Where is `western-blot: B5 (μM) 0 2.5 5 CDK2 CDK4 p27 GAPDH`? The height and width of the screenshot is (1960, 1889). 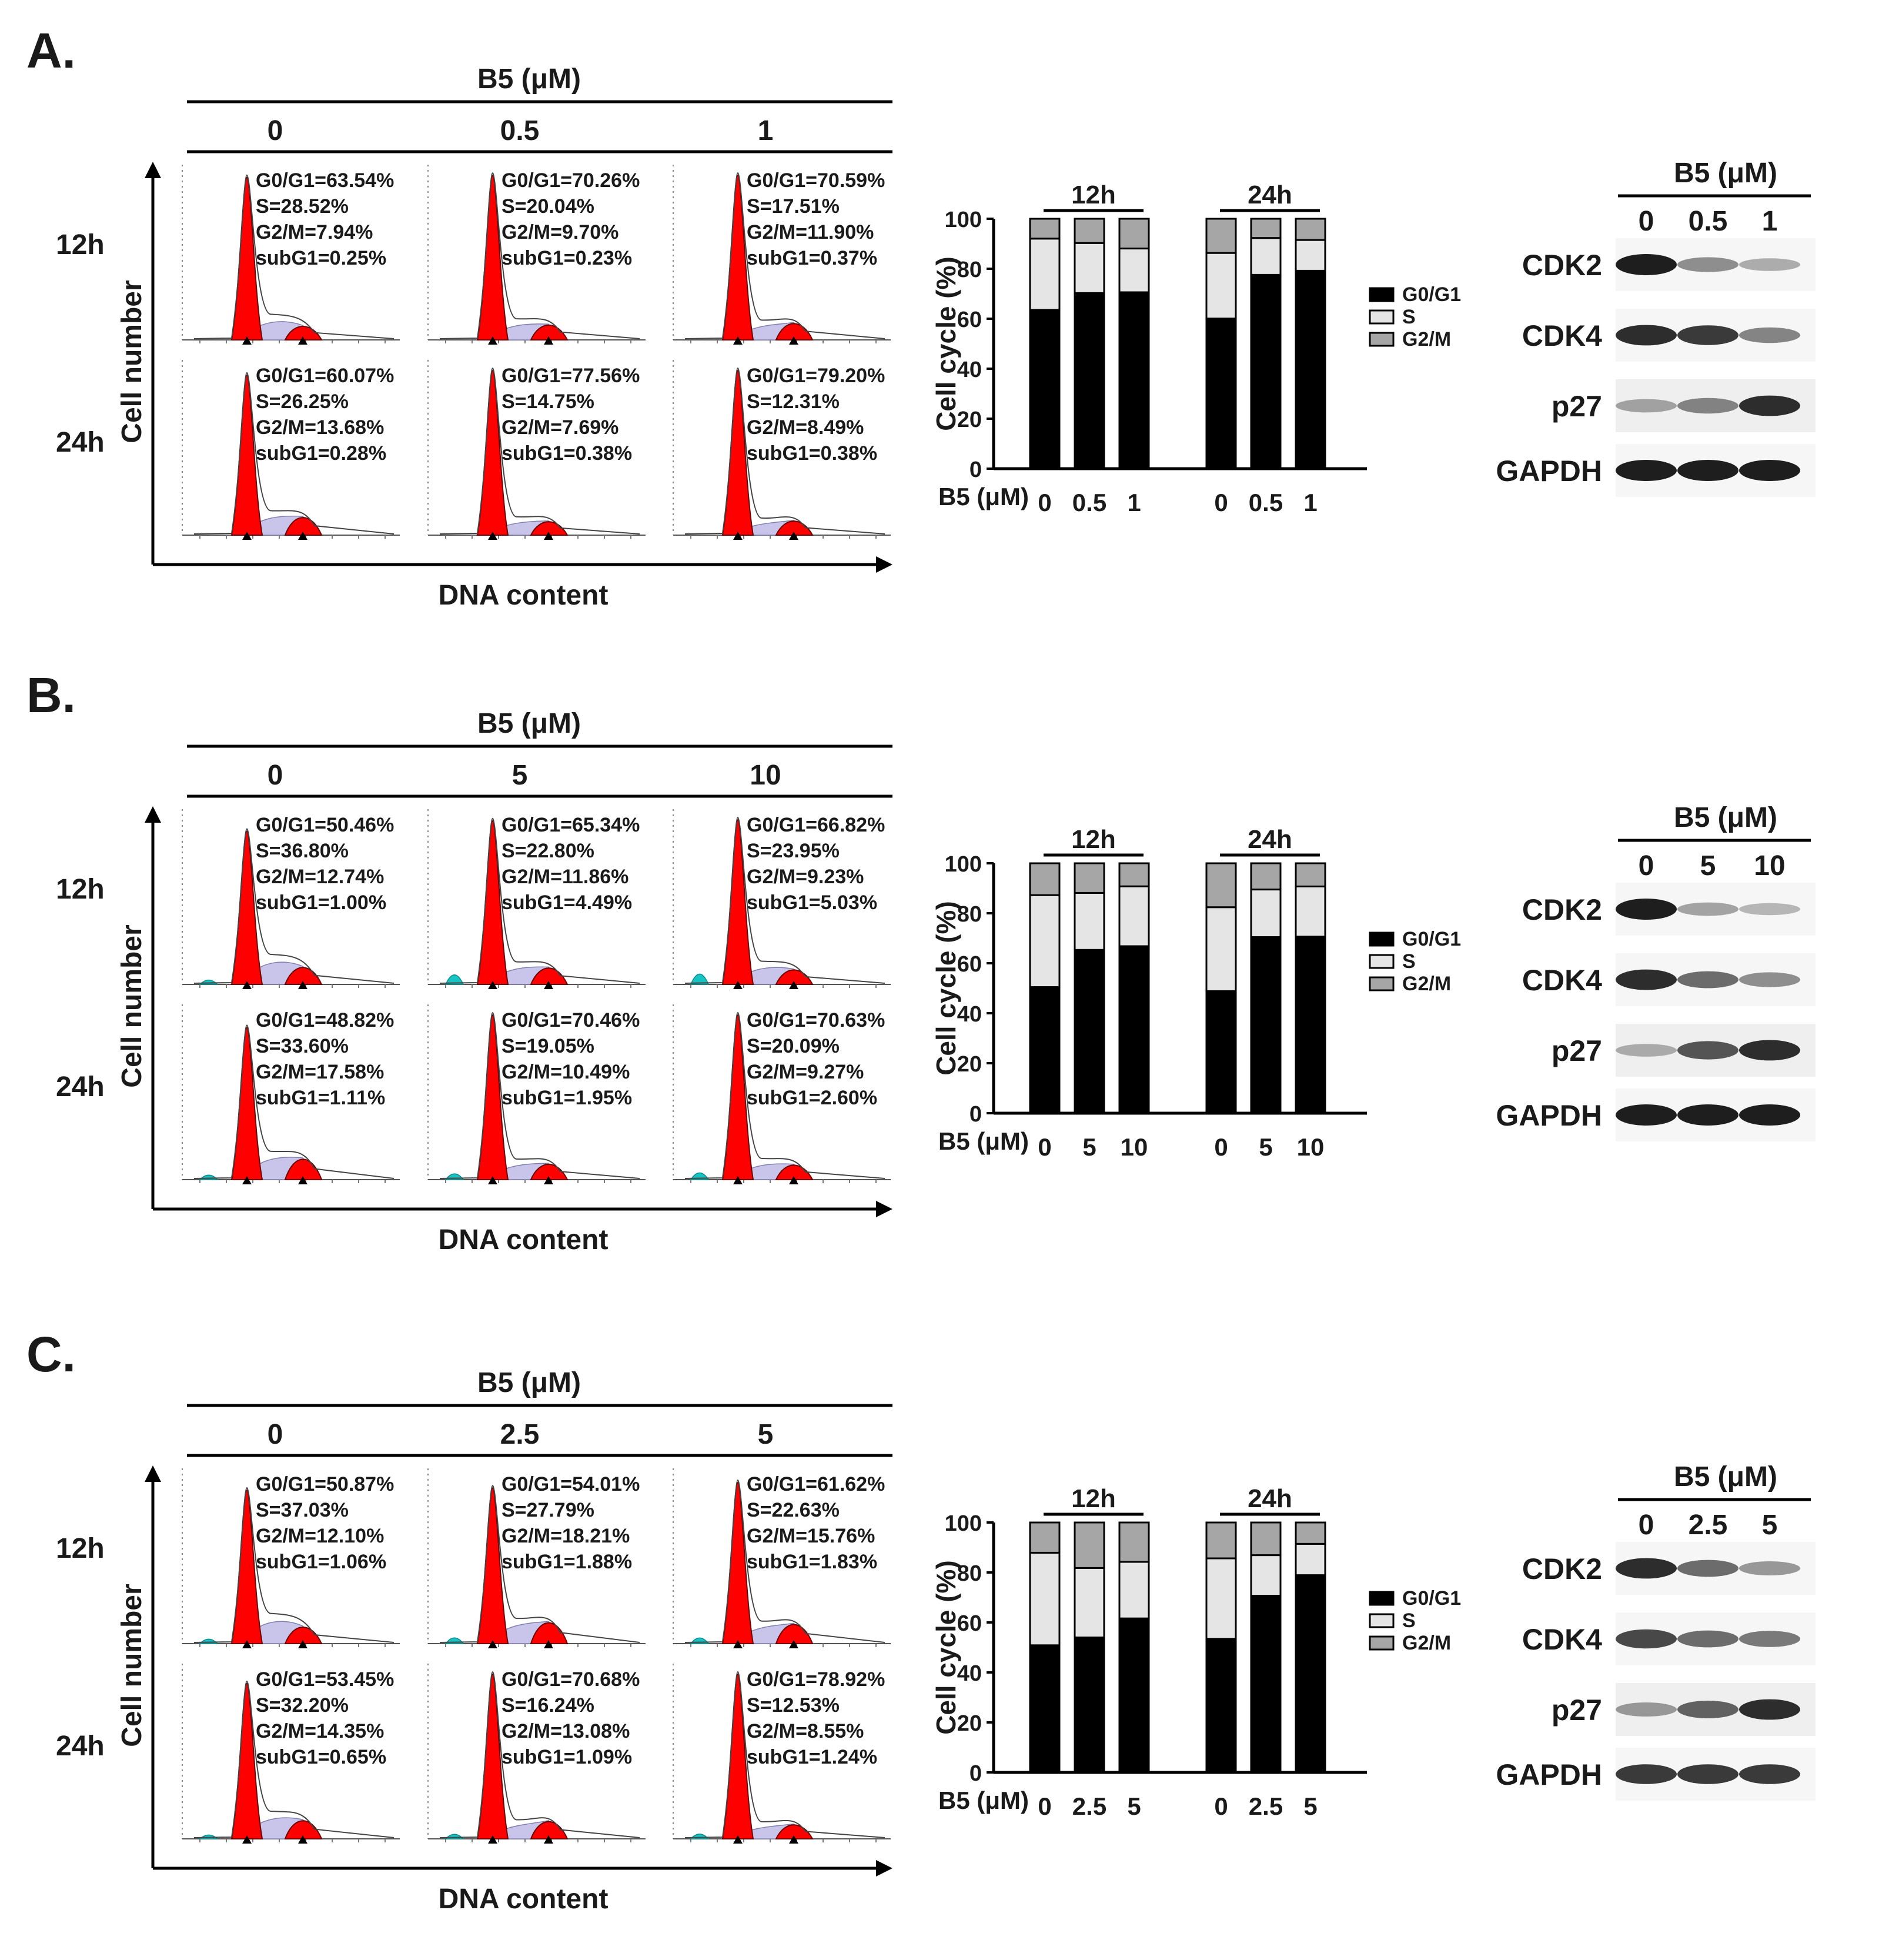 western-blot: B5 (μM) 0 2.5 5 CDK2 CDK4 p27 GAPDH is located at coordinates (1656, 1631).